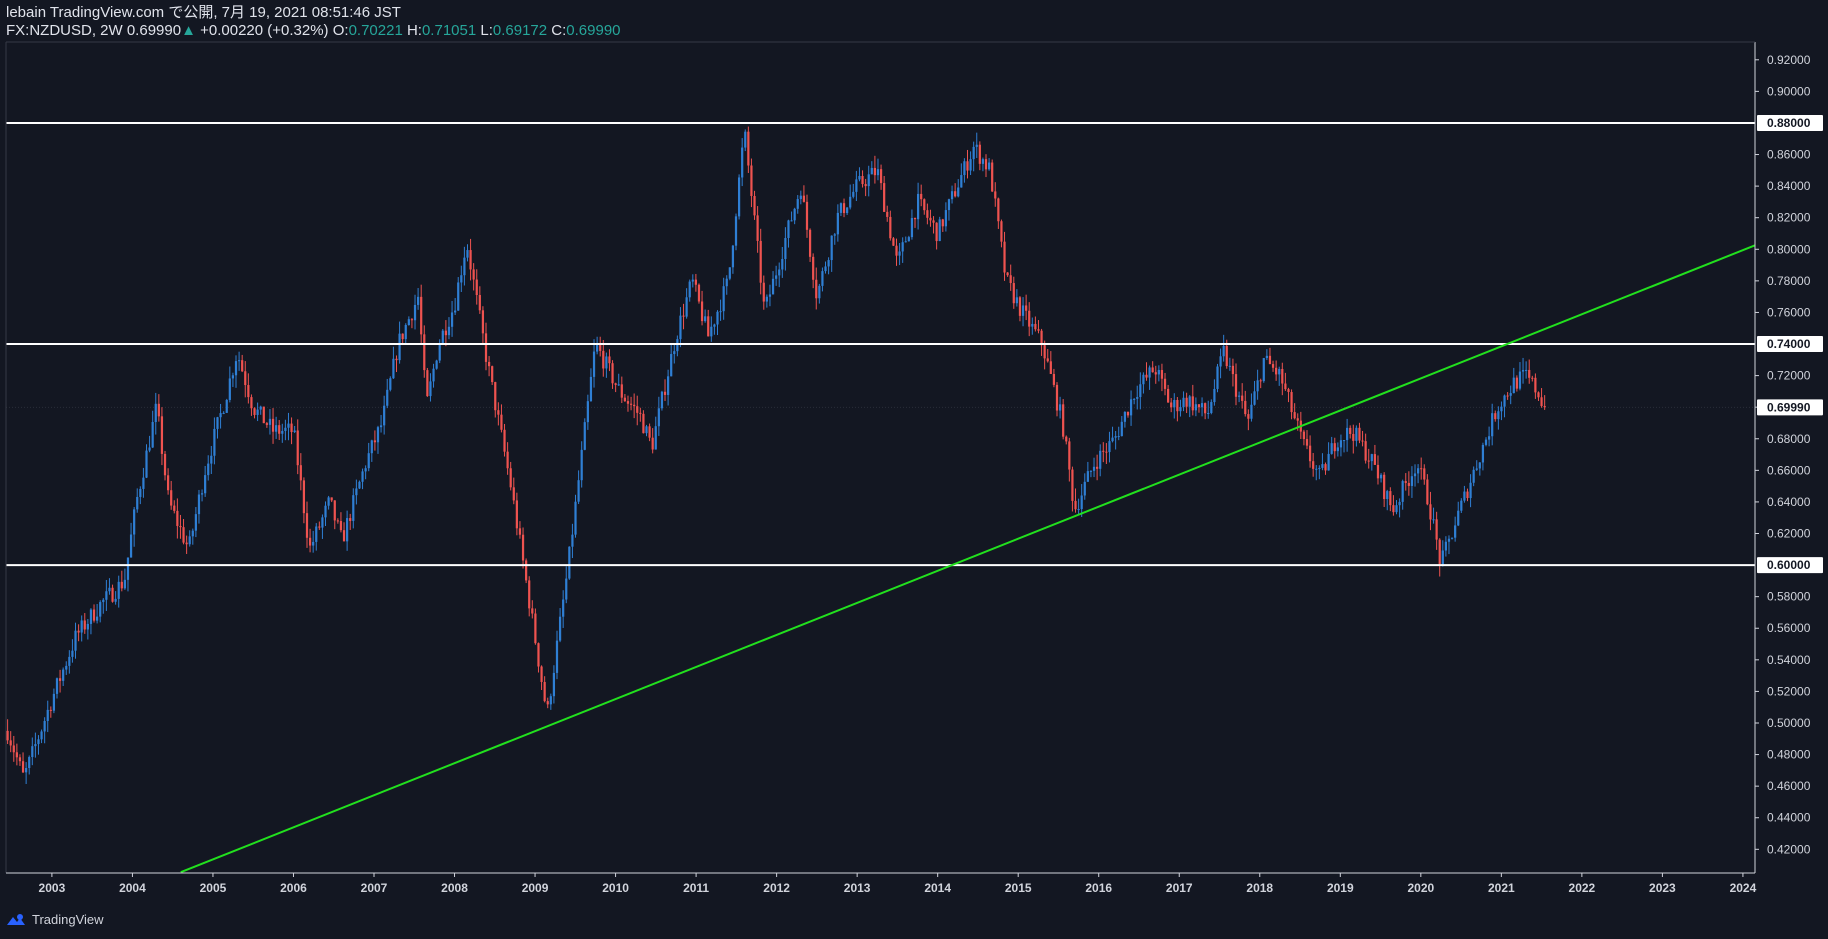 This screenshot has width=1828, height=939. What do you see at coordinates (1789, 849) in the screenshot?
I see `price-tick-label: 0.42000` at bounding box center [1789, 849].